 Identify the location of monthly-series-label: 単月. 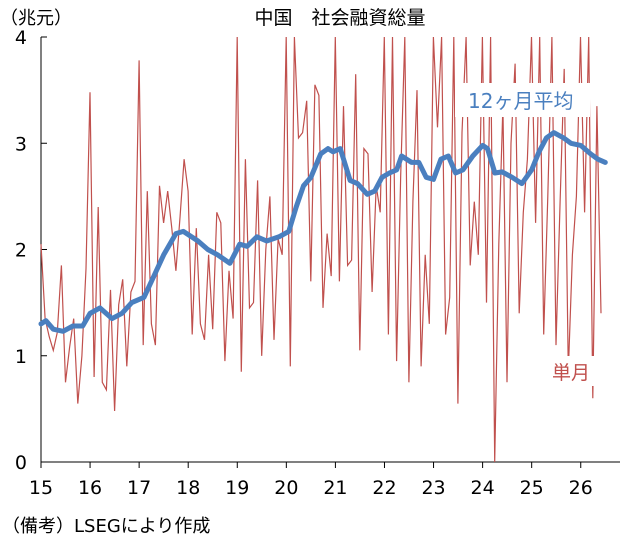
(571, 373).